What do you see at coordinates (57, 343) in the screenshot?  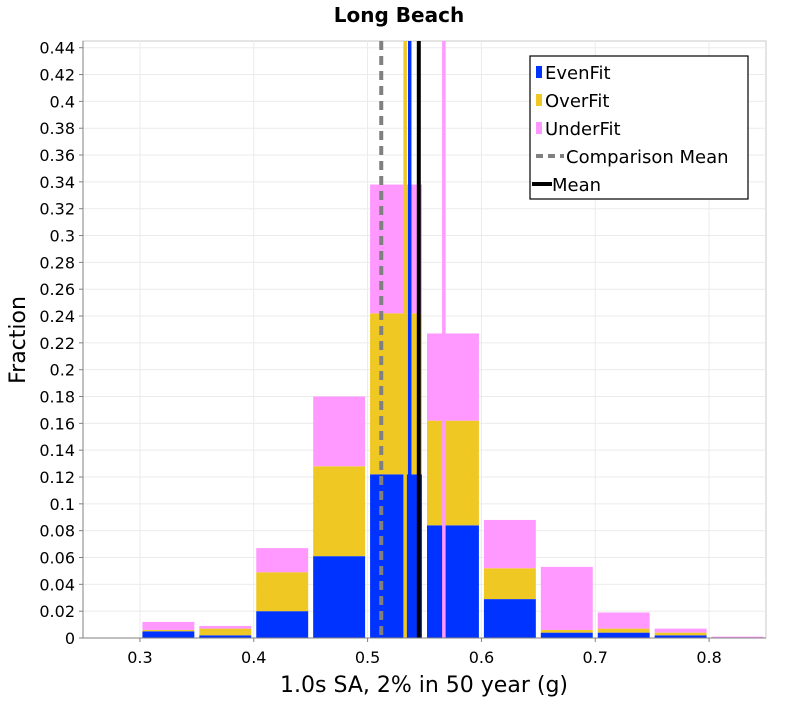 I see `y-tick-label: 0.22` at bounding box center [57, 343].